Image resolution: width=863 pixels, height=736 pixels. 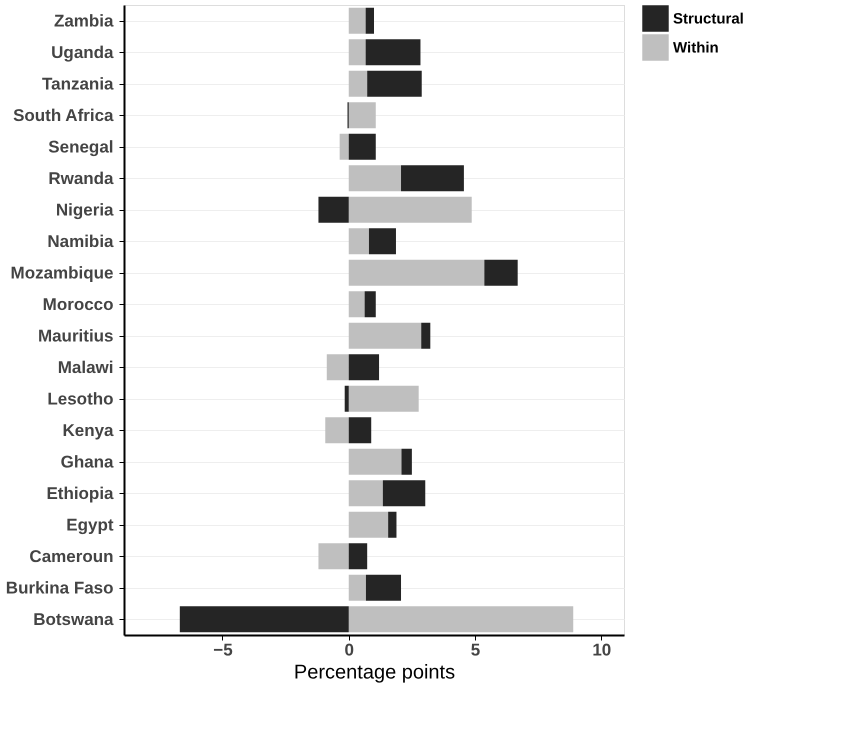 What do you see at coordinates (62, 272) in the screenshot?
I see `y-tick-label: Mozambique` at bounding box center [62, 272].